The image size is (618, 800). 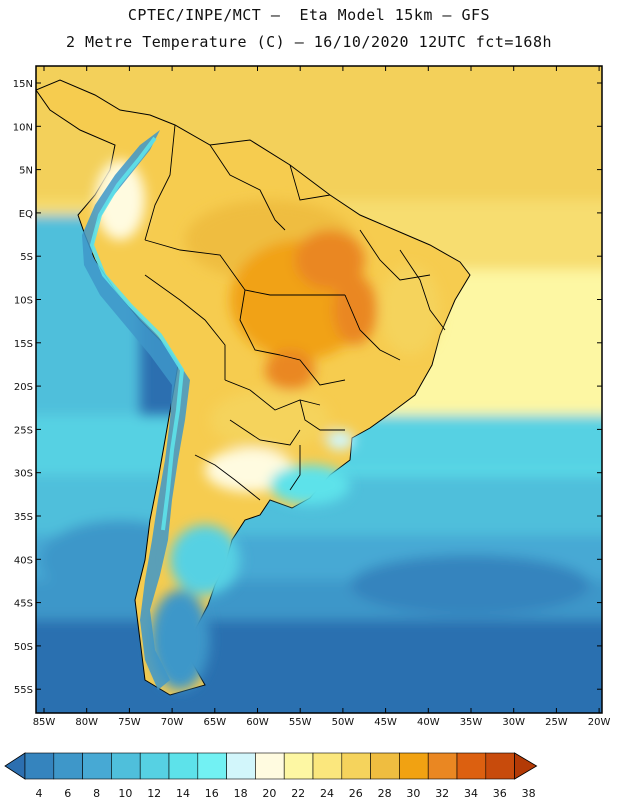 What do you see at coordinates (500, 793) in the screenshot?
I see `colorbar-level-label: 36` at bounding box center [500, 793].